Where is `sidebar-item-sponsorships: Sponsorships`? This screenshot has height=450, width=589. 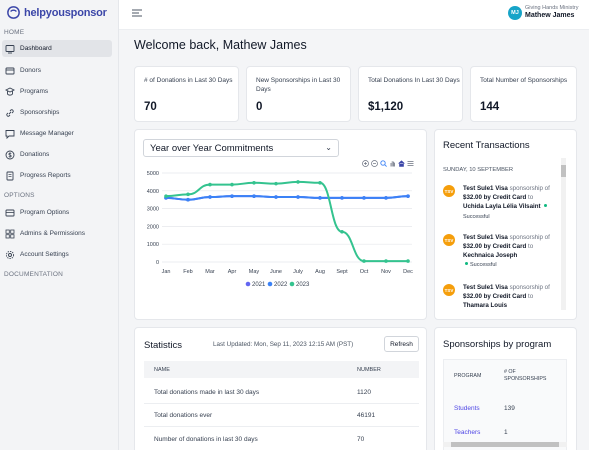 sidebar-item-sponsorships: Sponsorships is located at coordinates (57, 112).